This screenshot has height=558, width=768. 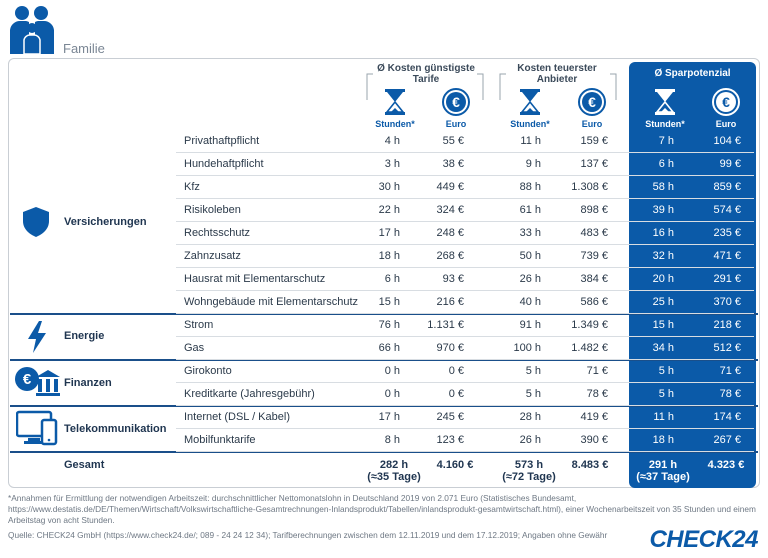 What do you see at coordinates (594, 233) in the screenshot?
I see `cell-c2e: 483 €` at bounding box center [594, 233].